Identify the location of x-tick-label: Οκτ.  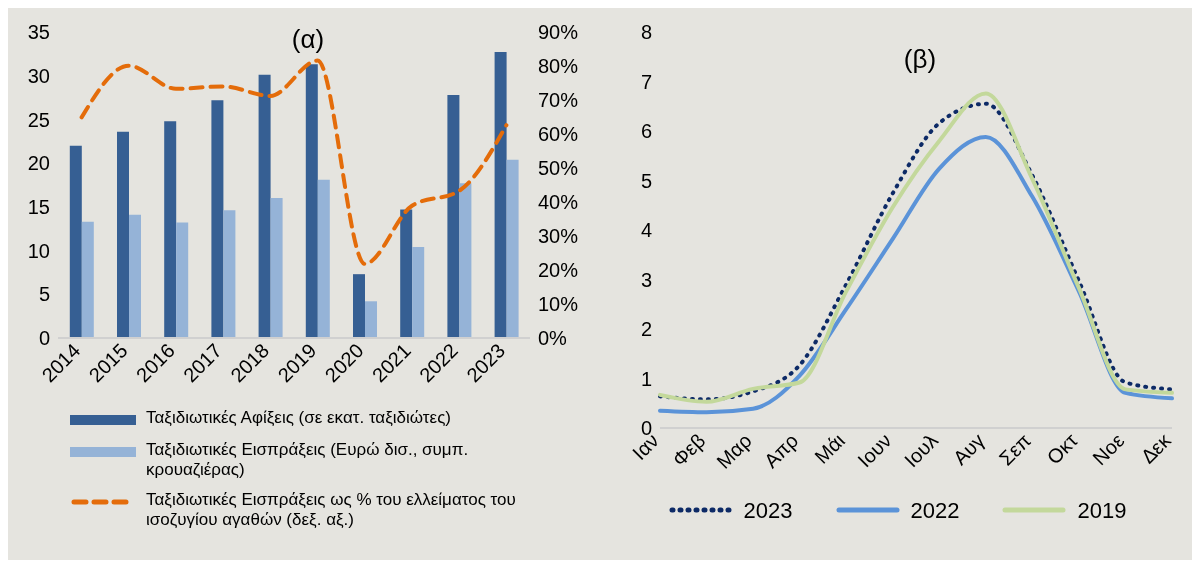
(1062, 449).